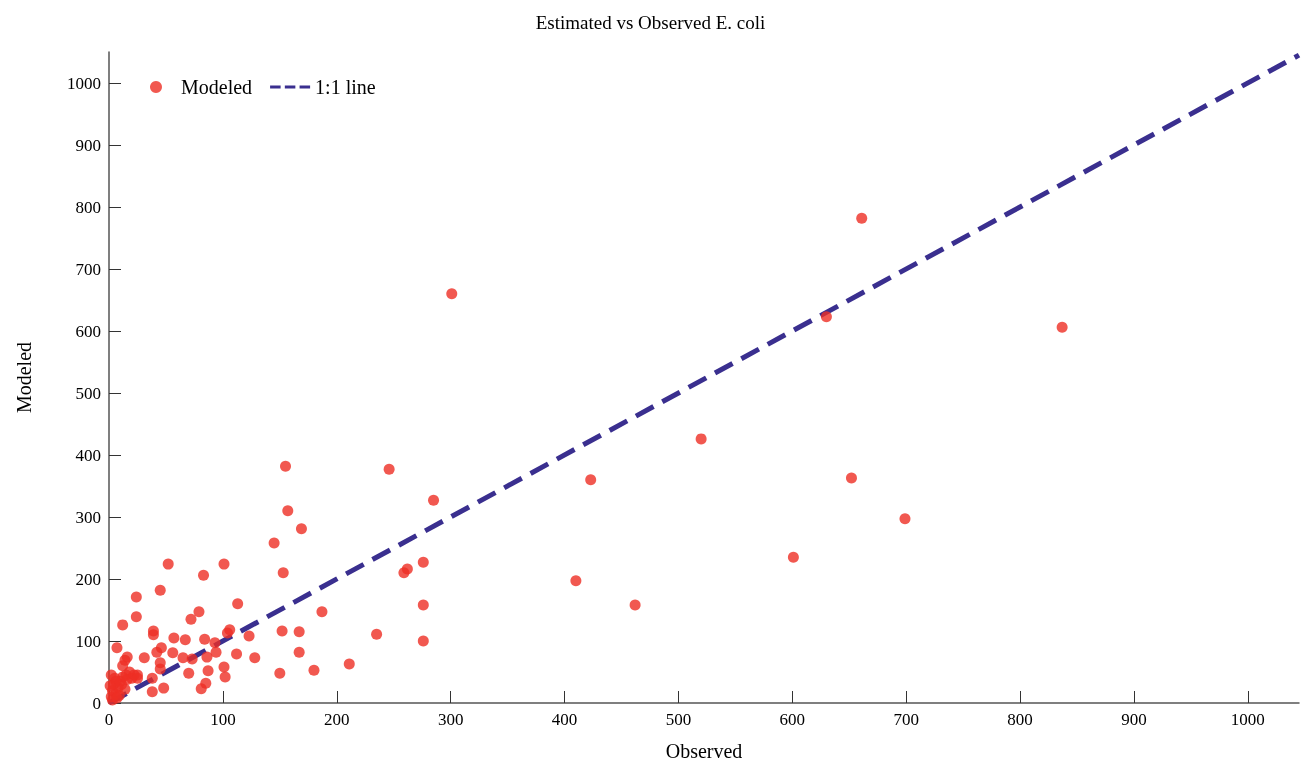 The width and height of the screenshot is (1301, 768). I want to click on y-tick-label: 0, so click(96, 703).